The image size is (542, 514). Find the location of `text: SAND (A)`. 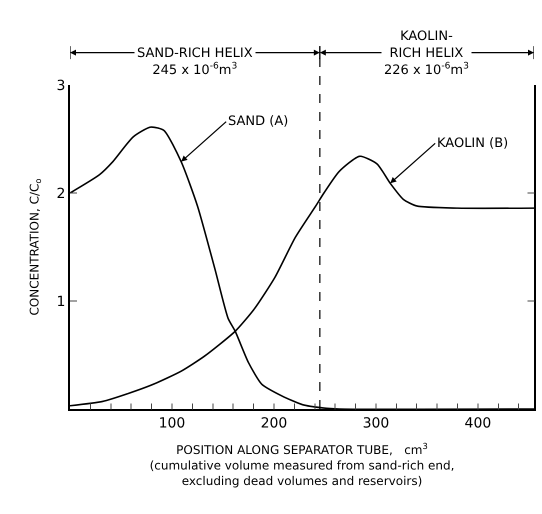

text: SAND (A) is located at coordinates (258, 121).